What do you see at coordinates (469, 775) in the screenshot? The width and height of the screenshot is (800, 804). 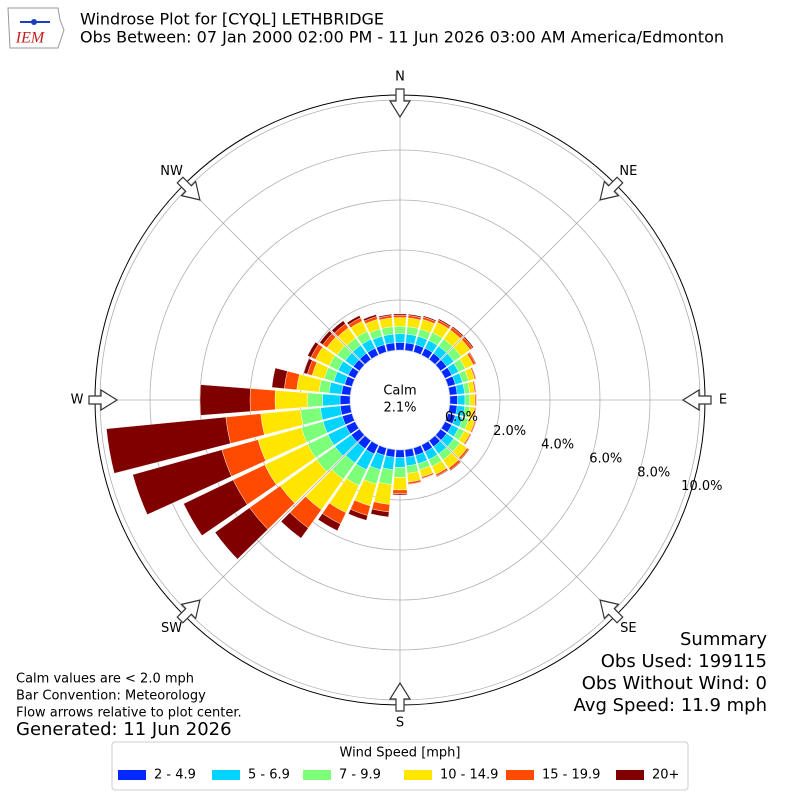 I see `legend-label: 10 - 14.9` at bounding box center [469, 775].